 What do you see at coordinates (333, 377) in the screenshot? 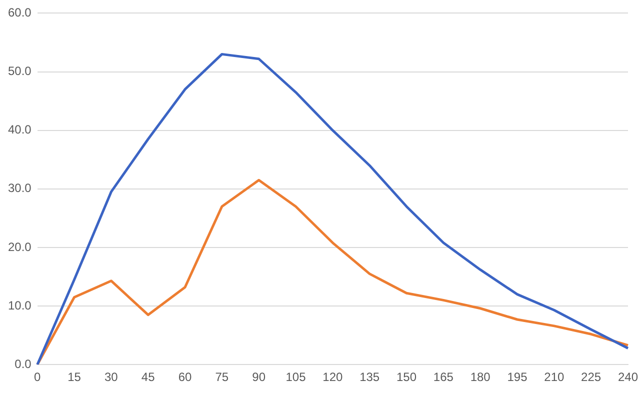
I see `x-tick-label: 120` at bounding box center [333, 377].